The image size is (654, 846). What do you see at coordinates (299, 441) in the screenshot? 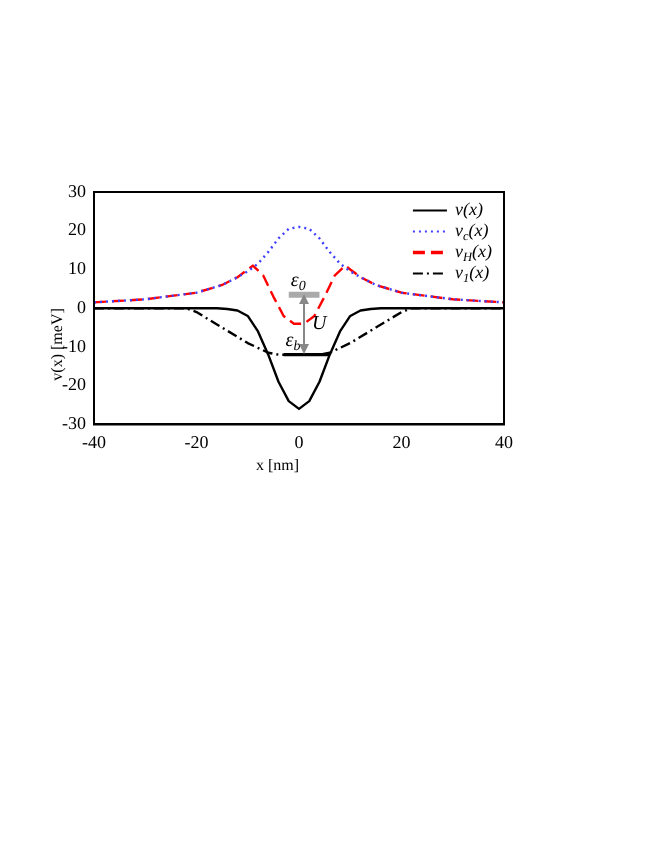
I see `x-tick-label: 0` at bounding box center [299, 441].